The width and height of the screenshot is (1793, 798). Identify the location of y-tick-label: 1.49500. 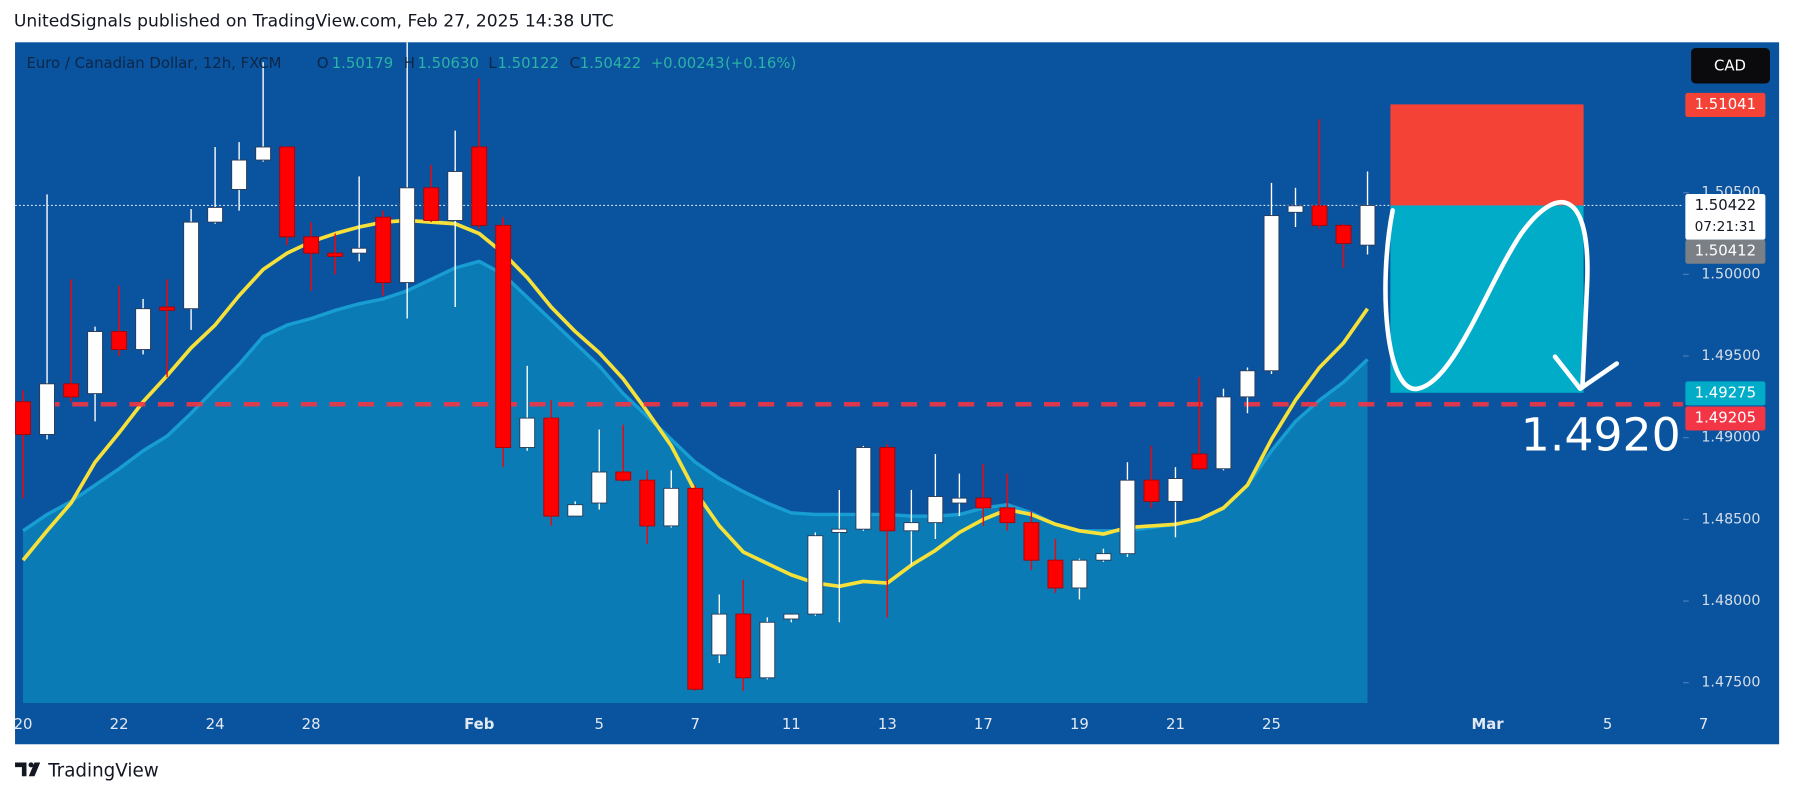
(1730, 356).